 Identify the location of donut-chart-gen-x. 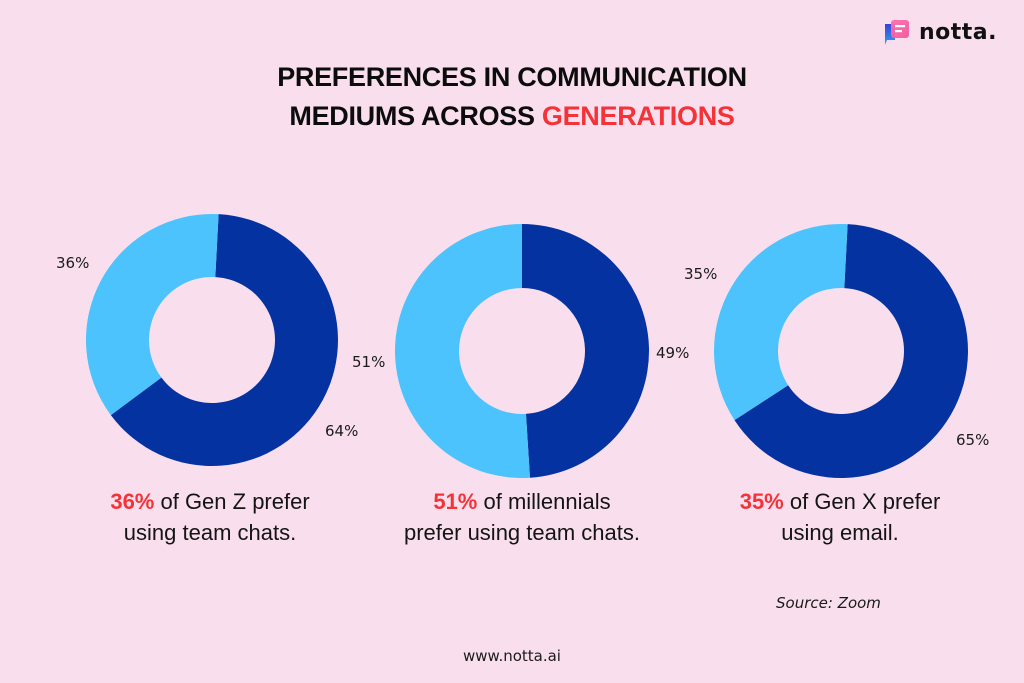
(841, 351).